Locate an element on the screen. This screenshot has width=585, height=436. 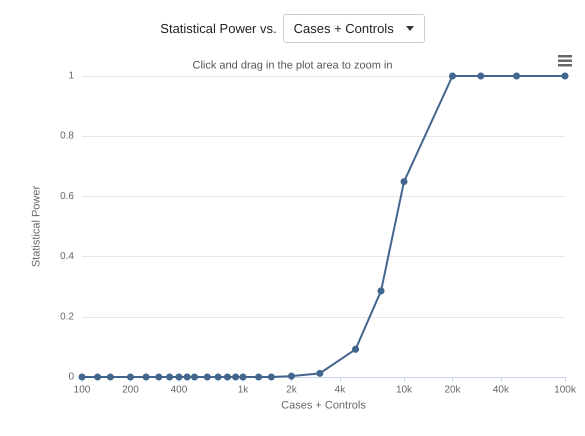
x-tick-label: 400 is located at coordinates (179, 390).